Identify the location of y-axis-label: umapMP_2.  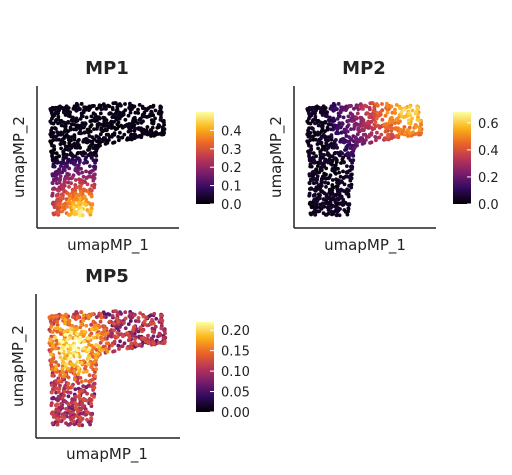
(18, 366).